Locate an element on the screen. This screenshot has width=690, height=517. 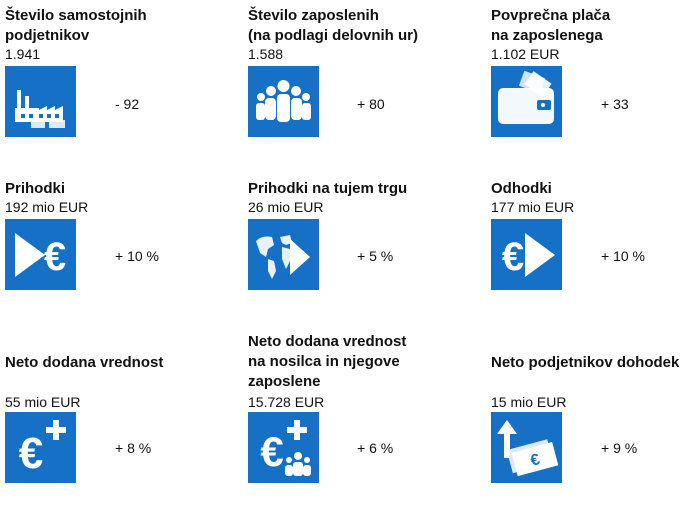
card-title: Neto podjetnikov dohodek is located at coordinates (585, 362).